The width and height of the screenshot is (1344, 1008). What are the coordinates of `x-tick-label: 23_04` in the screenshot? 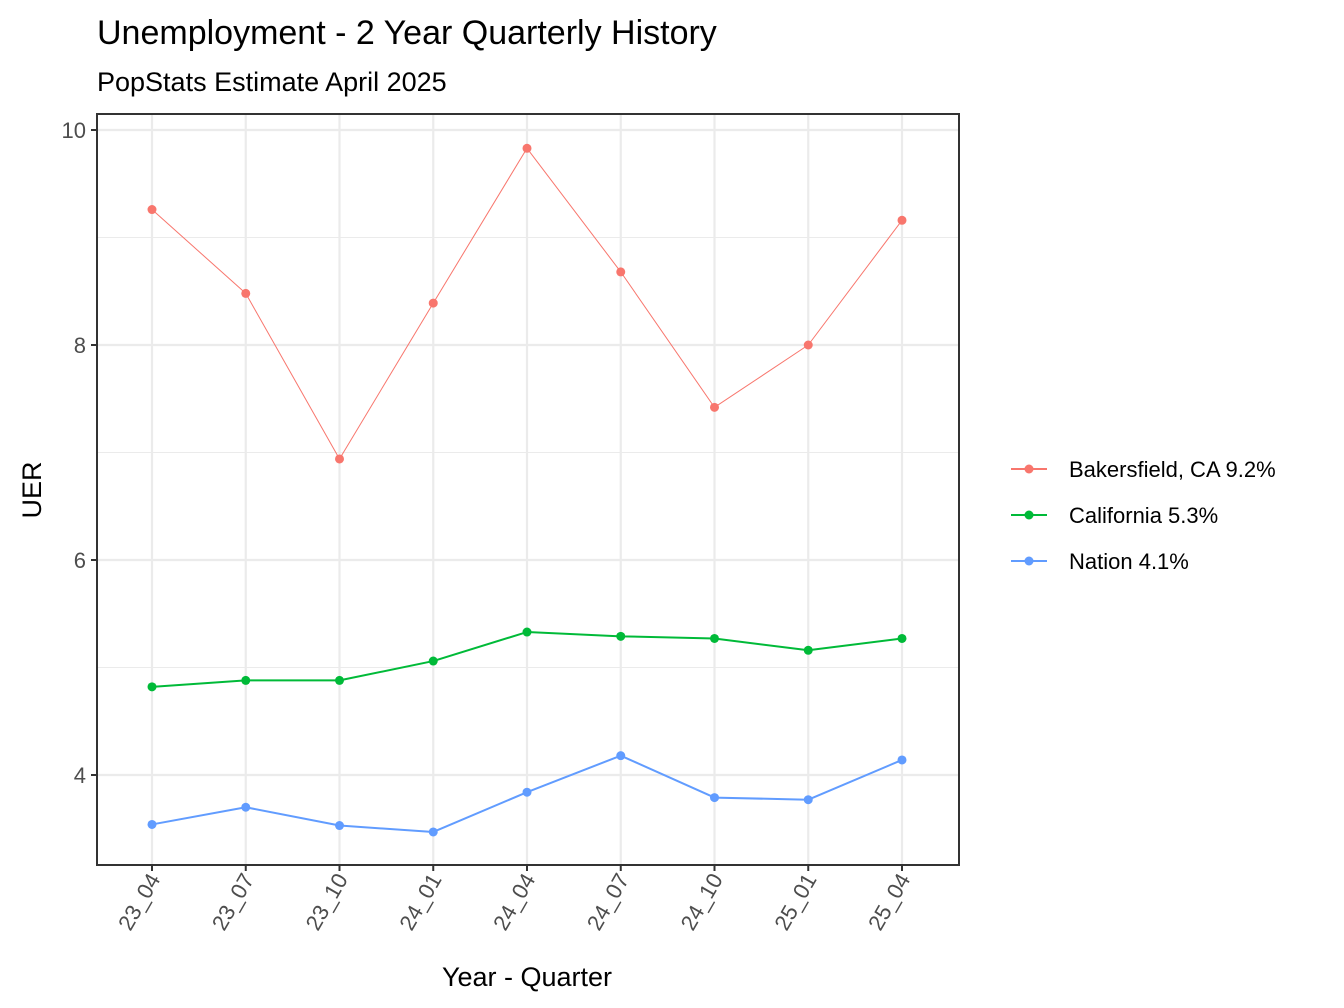 It's located at (139, 901).